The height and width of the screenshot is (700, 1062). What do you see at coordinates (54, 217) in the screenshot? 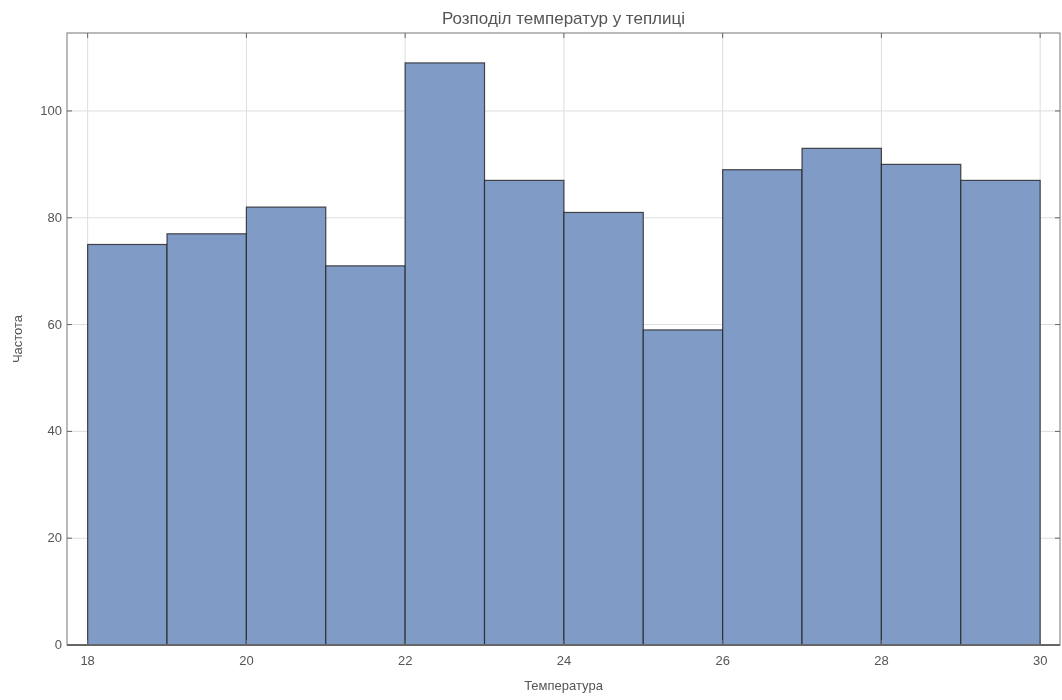
I see `y-tick-label: 80` at bounding box center [54, 217].